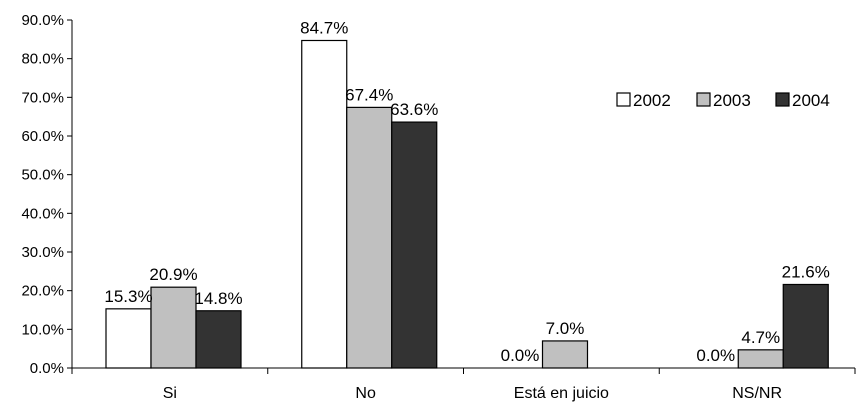  What do you see at coordinates (42, 329) in the screenshot?
I see `y-tick-label: 10.0%` at bounding box center [42, 329].